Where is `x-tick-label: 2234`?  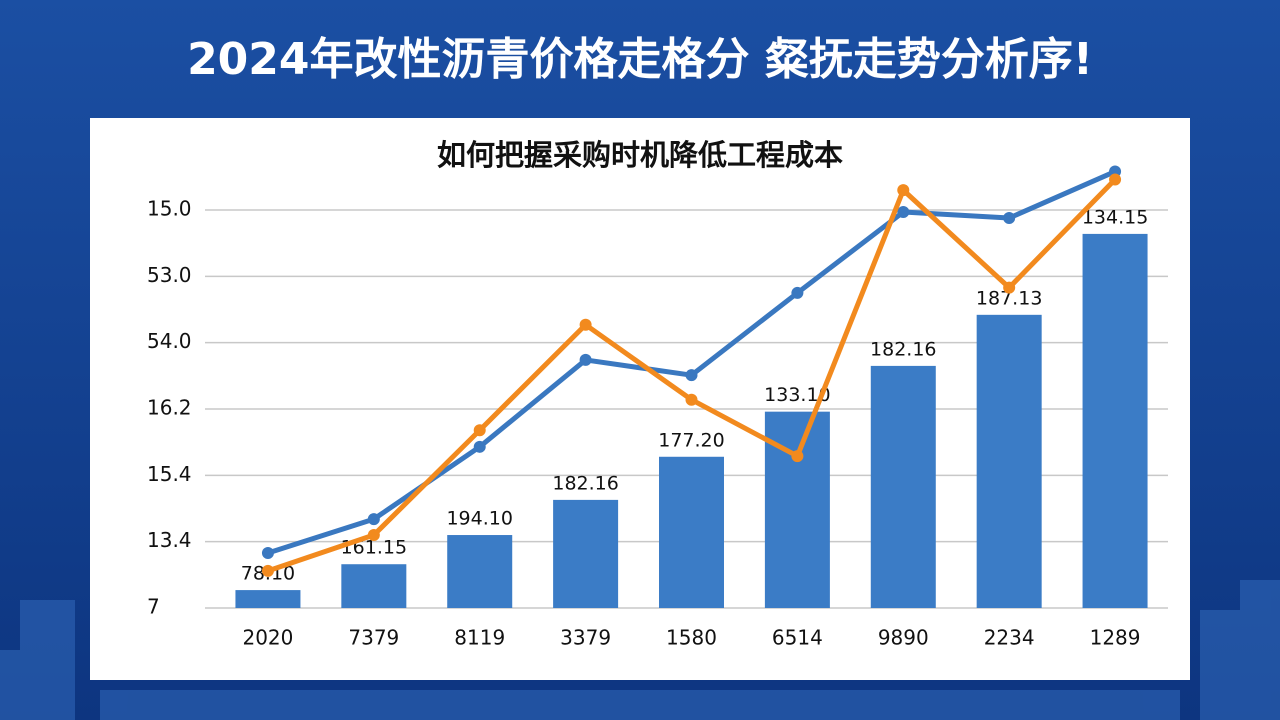
x-tick-label: 2234 is located at coordinates (1009, 638).